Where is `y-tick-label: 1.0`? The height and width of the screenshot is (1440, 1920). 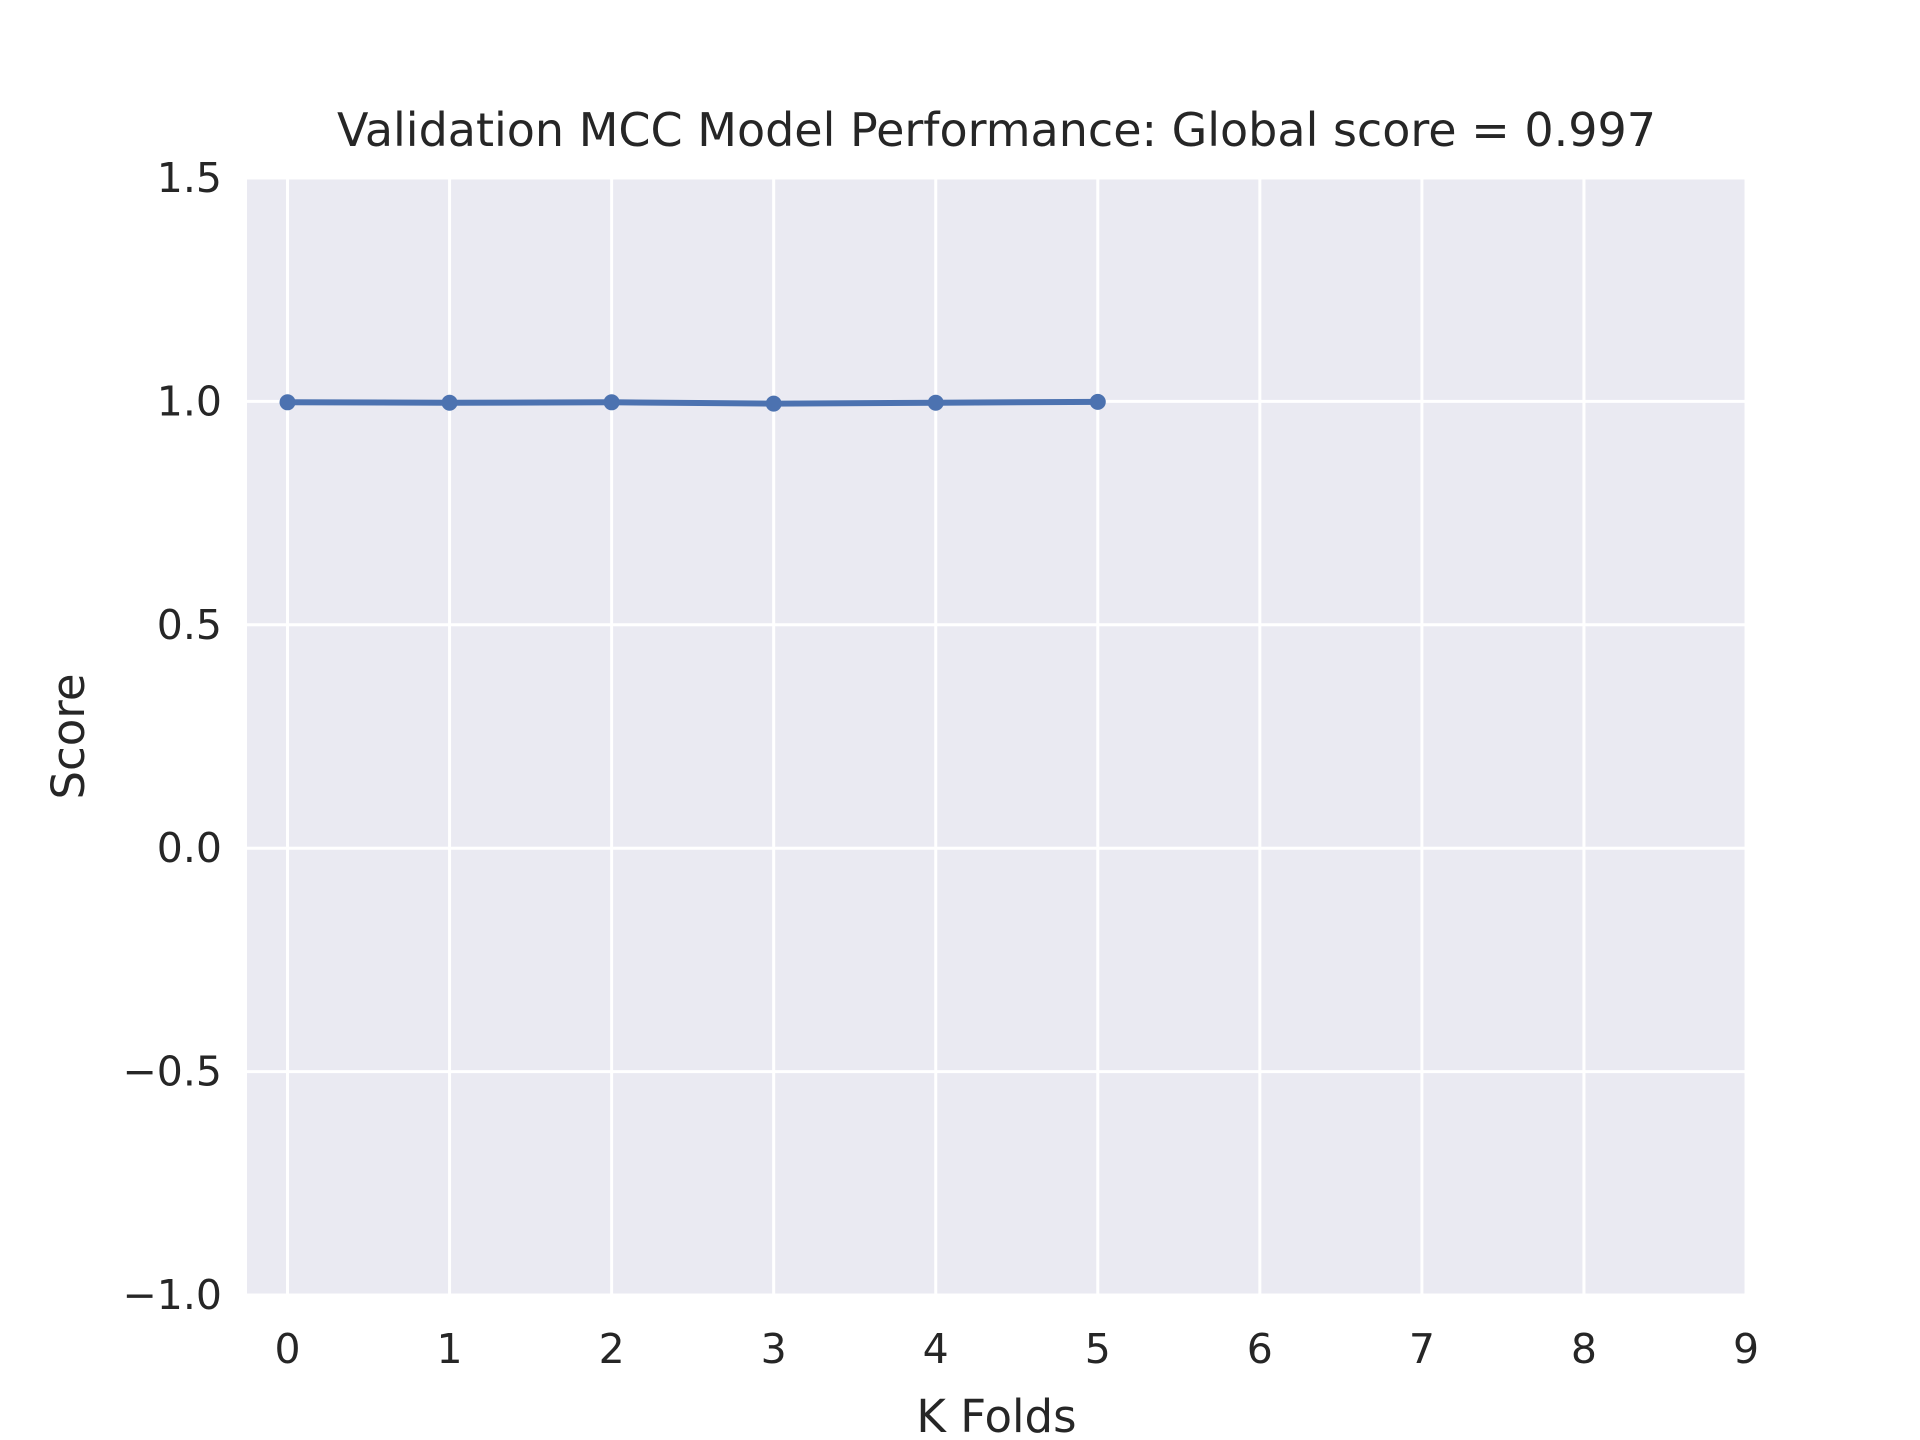
y-tick-label: 1.0 is located at coordinates (189, 401).